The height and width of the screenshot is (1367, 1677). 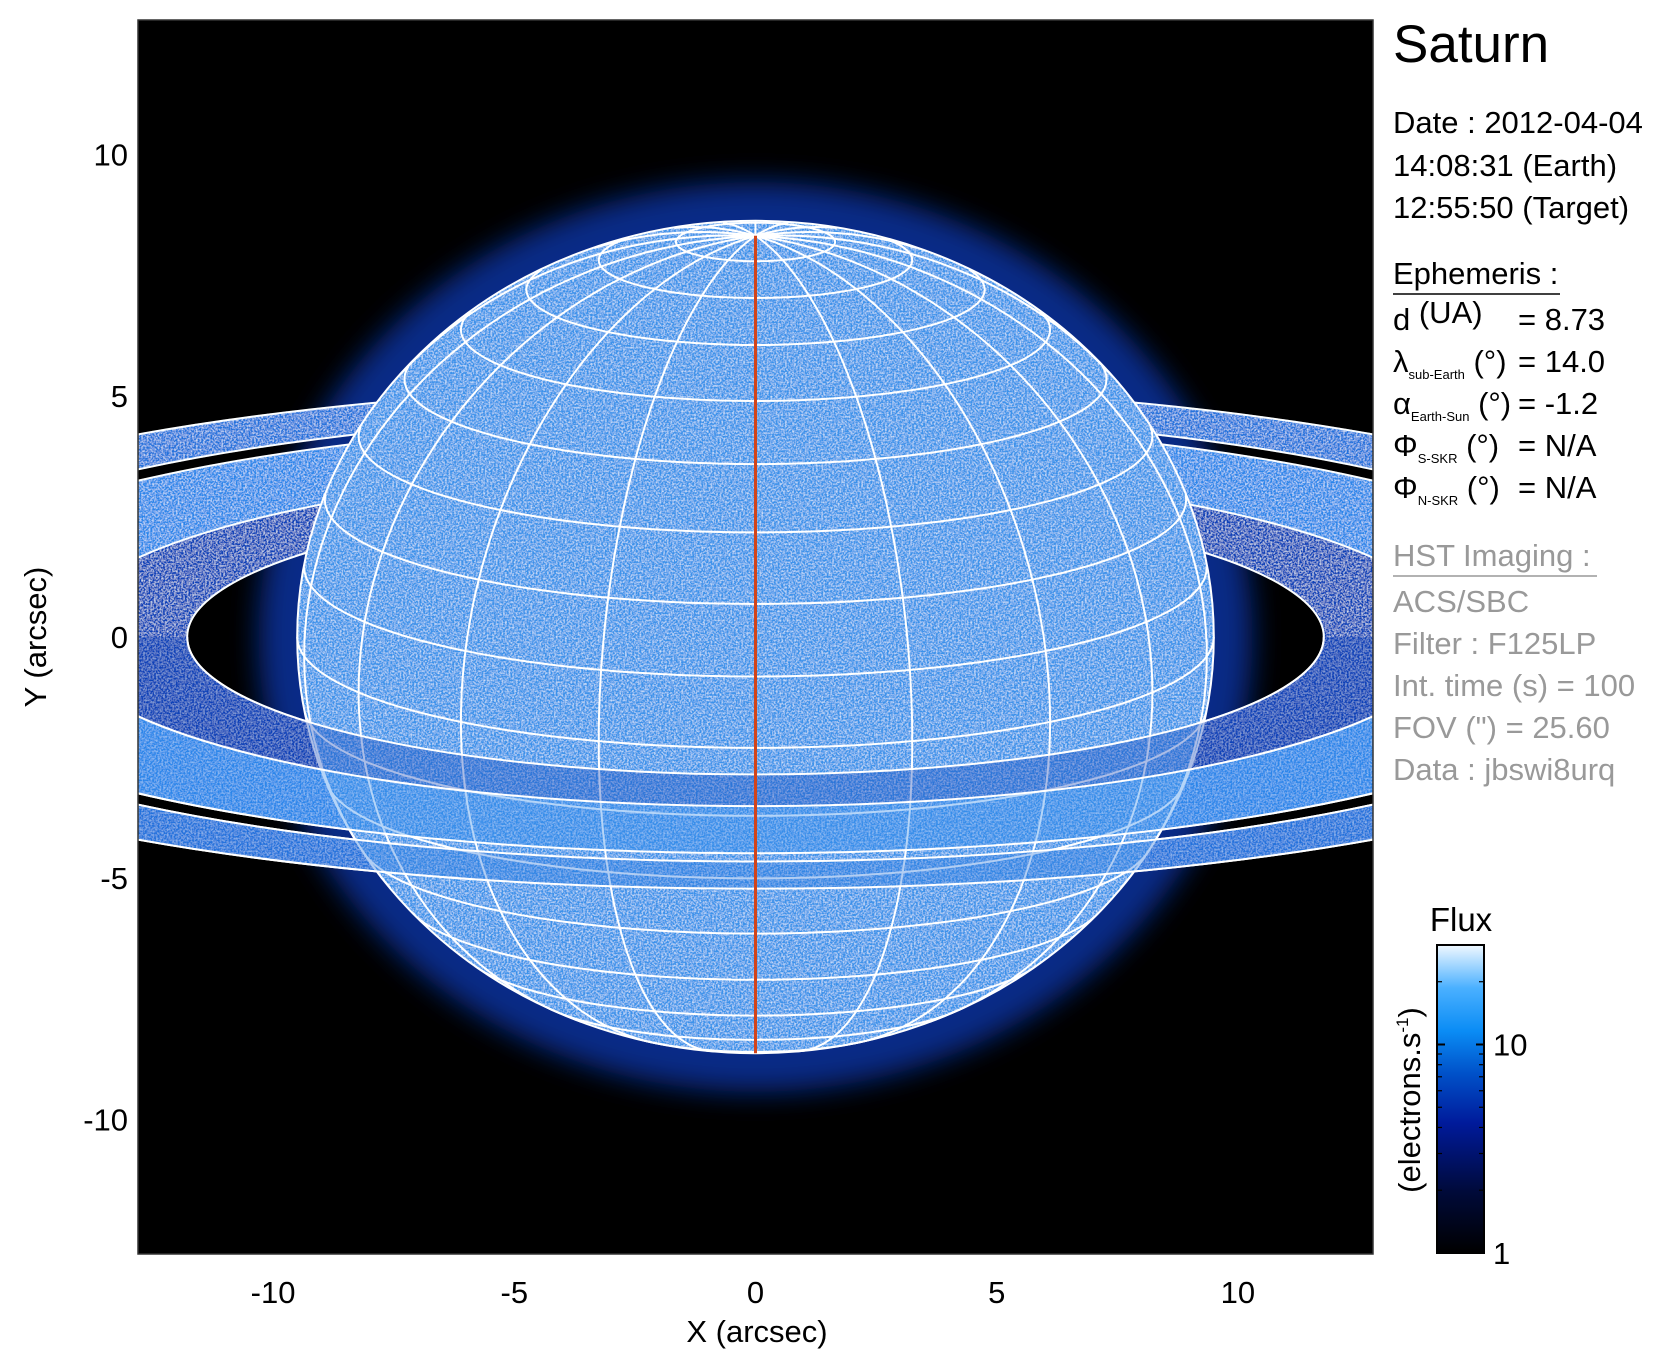 I want to click on imaging-row: Filter : F125LP, so click(x=1494, y=643).